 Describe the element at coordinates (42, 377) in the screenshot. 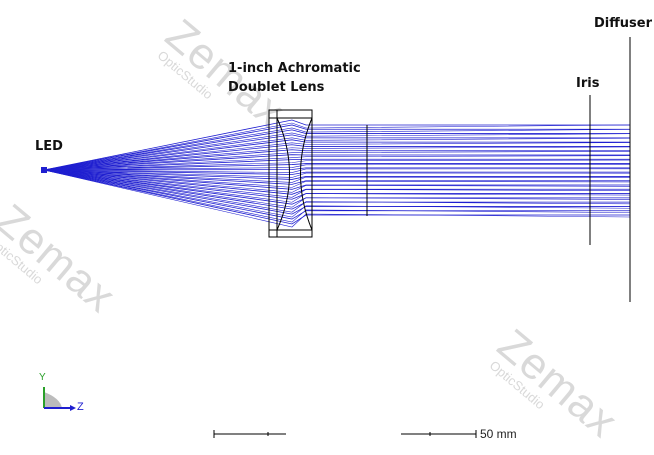

I see `y-axis-label: Y` at that location.